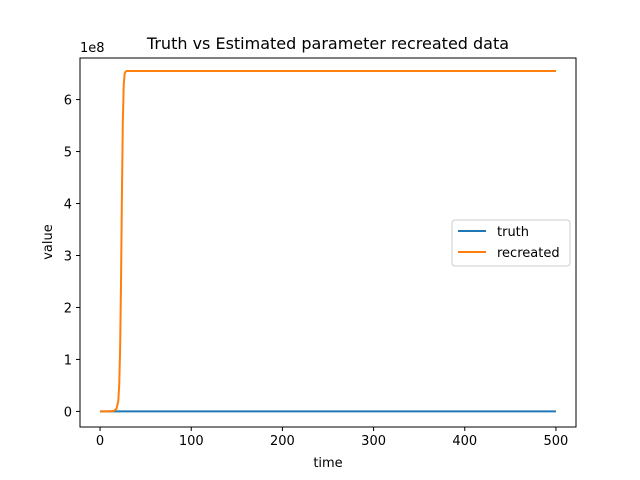 This screenshot has height=480, width=640. What do you see at coordinates (68, 360) in the screenshot?
I see `y-tick-label: 1` at bounding box center [68, 360].